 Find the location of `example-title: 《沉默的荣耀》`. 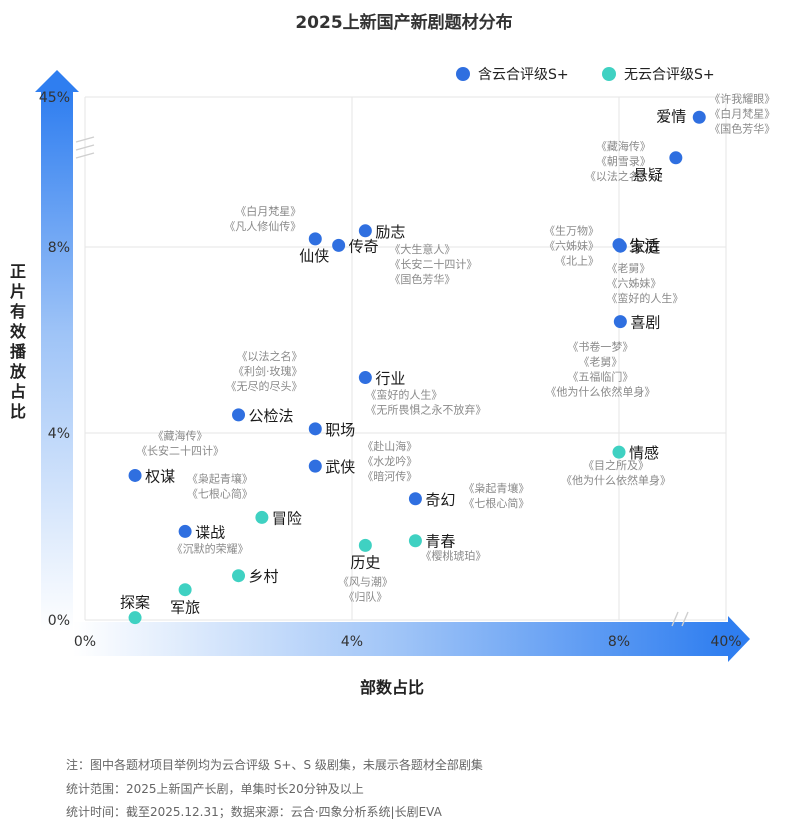

example-title: 《沉默的荣耀》 is located at coordinates (210, 548).